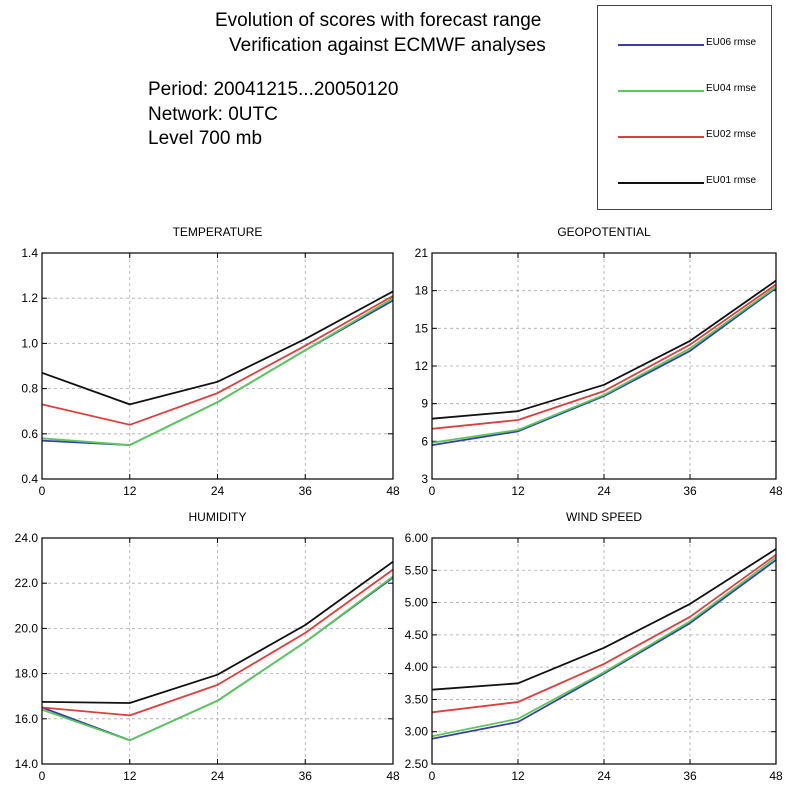 The height and width of the screenshot is (787, 787). I want to click on period-text: Period: 20041215...20050120, so click(273, 89).